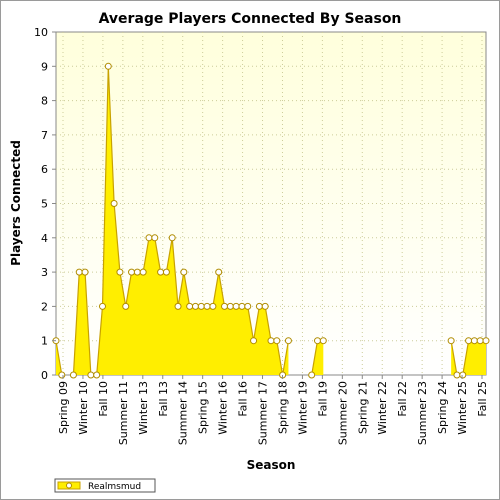 The height and width of the screenshot is (500, 500). Describe the element at coordinates (482, 399) in the screenshot. I see `x-tick-label: Fall 25` at that location.